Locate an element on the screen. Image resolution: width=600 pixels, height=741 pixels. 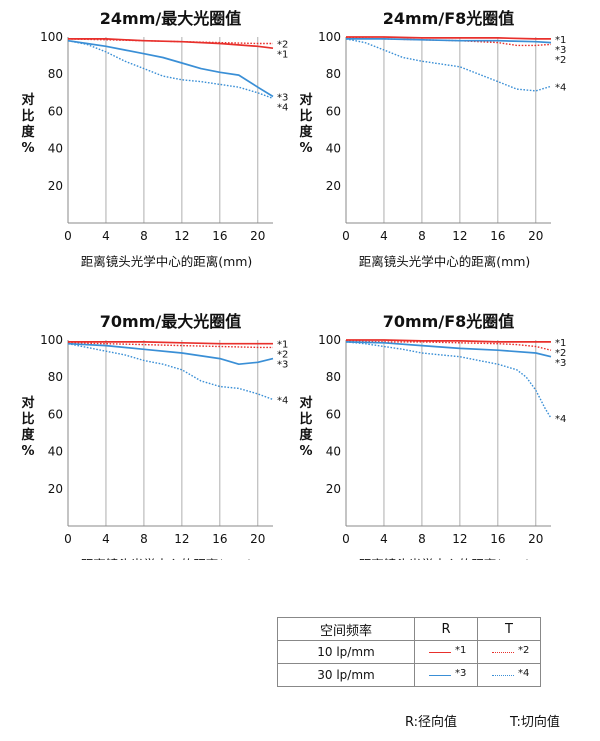
legend-line-t-10lp is located at coordinates (503, 652).